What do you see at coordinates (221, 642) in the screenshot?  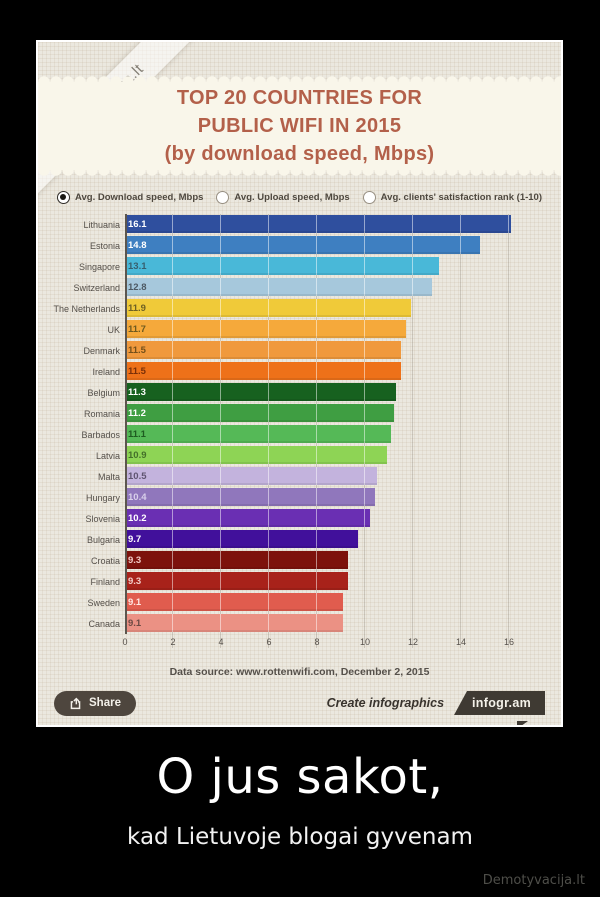 I see `x-axis-tick-label: 4` at bounding box center [221, 642].